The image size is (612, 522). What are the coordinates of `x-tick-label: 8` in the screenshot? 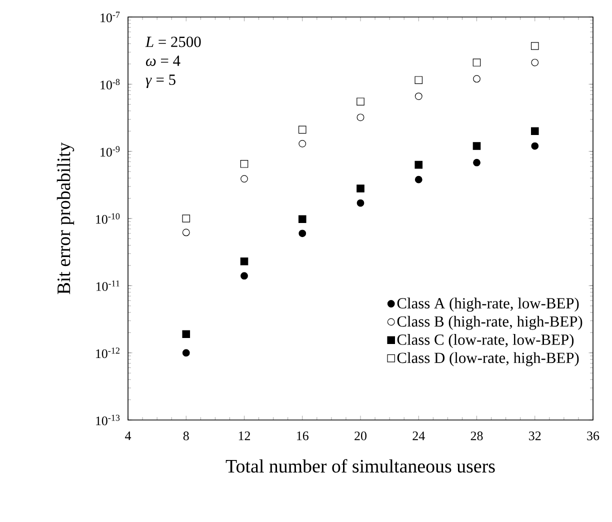 It's located at (186, 436).